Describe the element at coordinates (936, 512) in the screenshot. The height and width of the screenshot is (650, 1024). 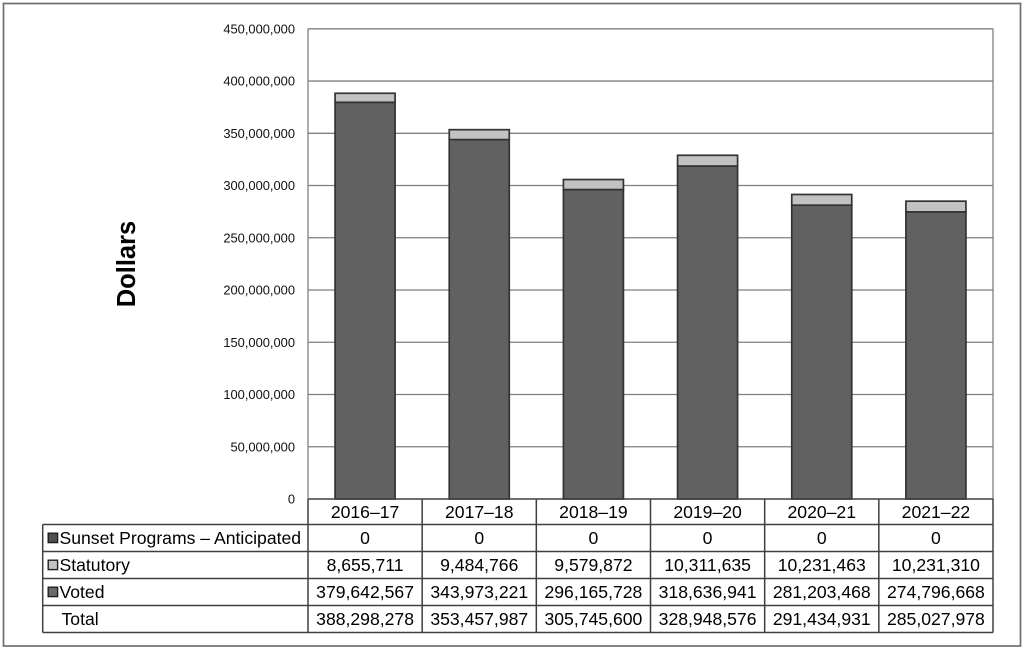
I see `svg-text: 2021–22` at that location.